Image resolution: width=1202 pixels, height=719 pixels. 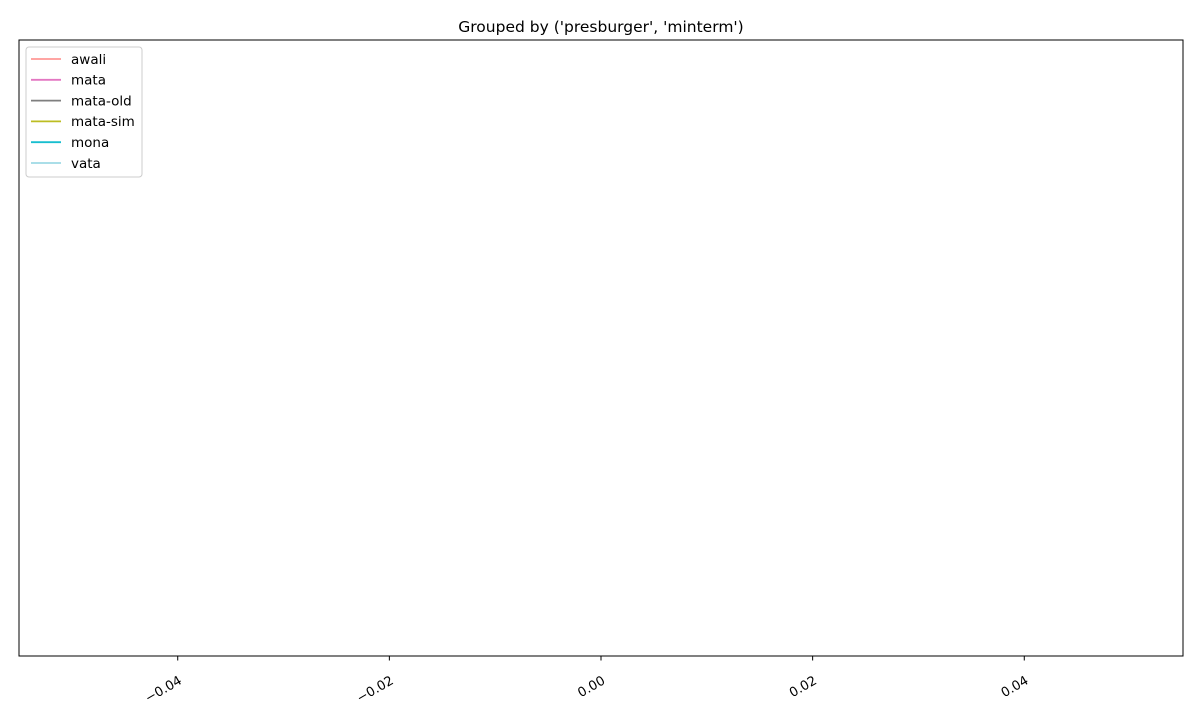 I want to click on legend-label-vata: vata, so click(x=86, y=164).